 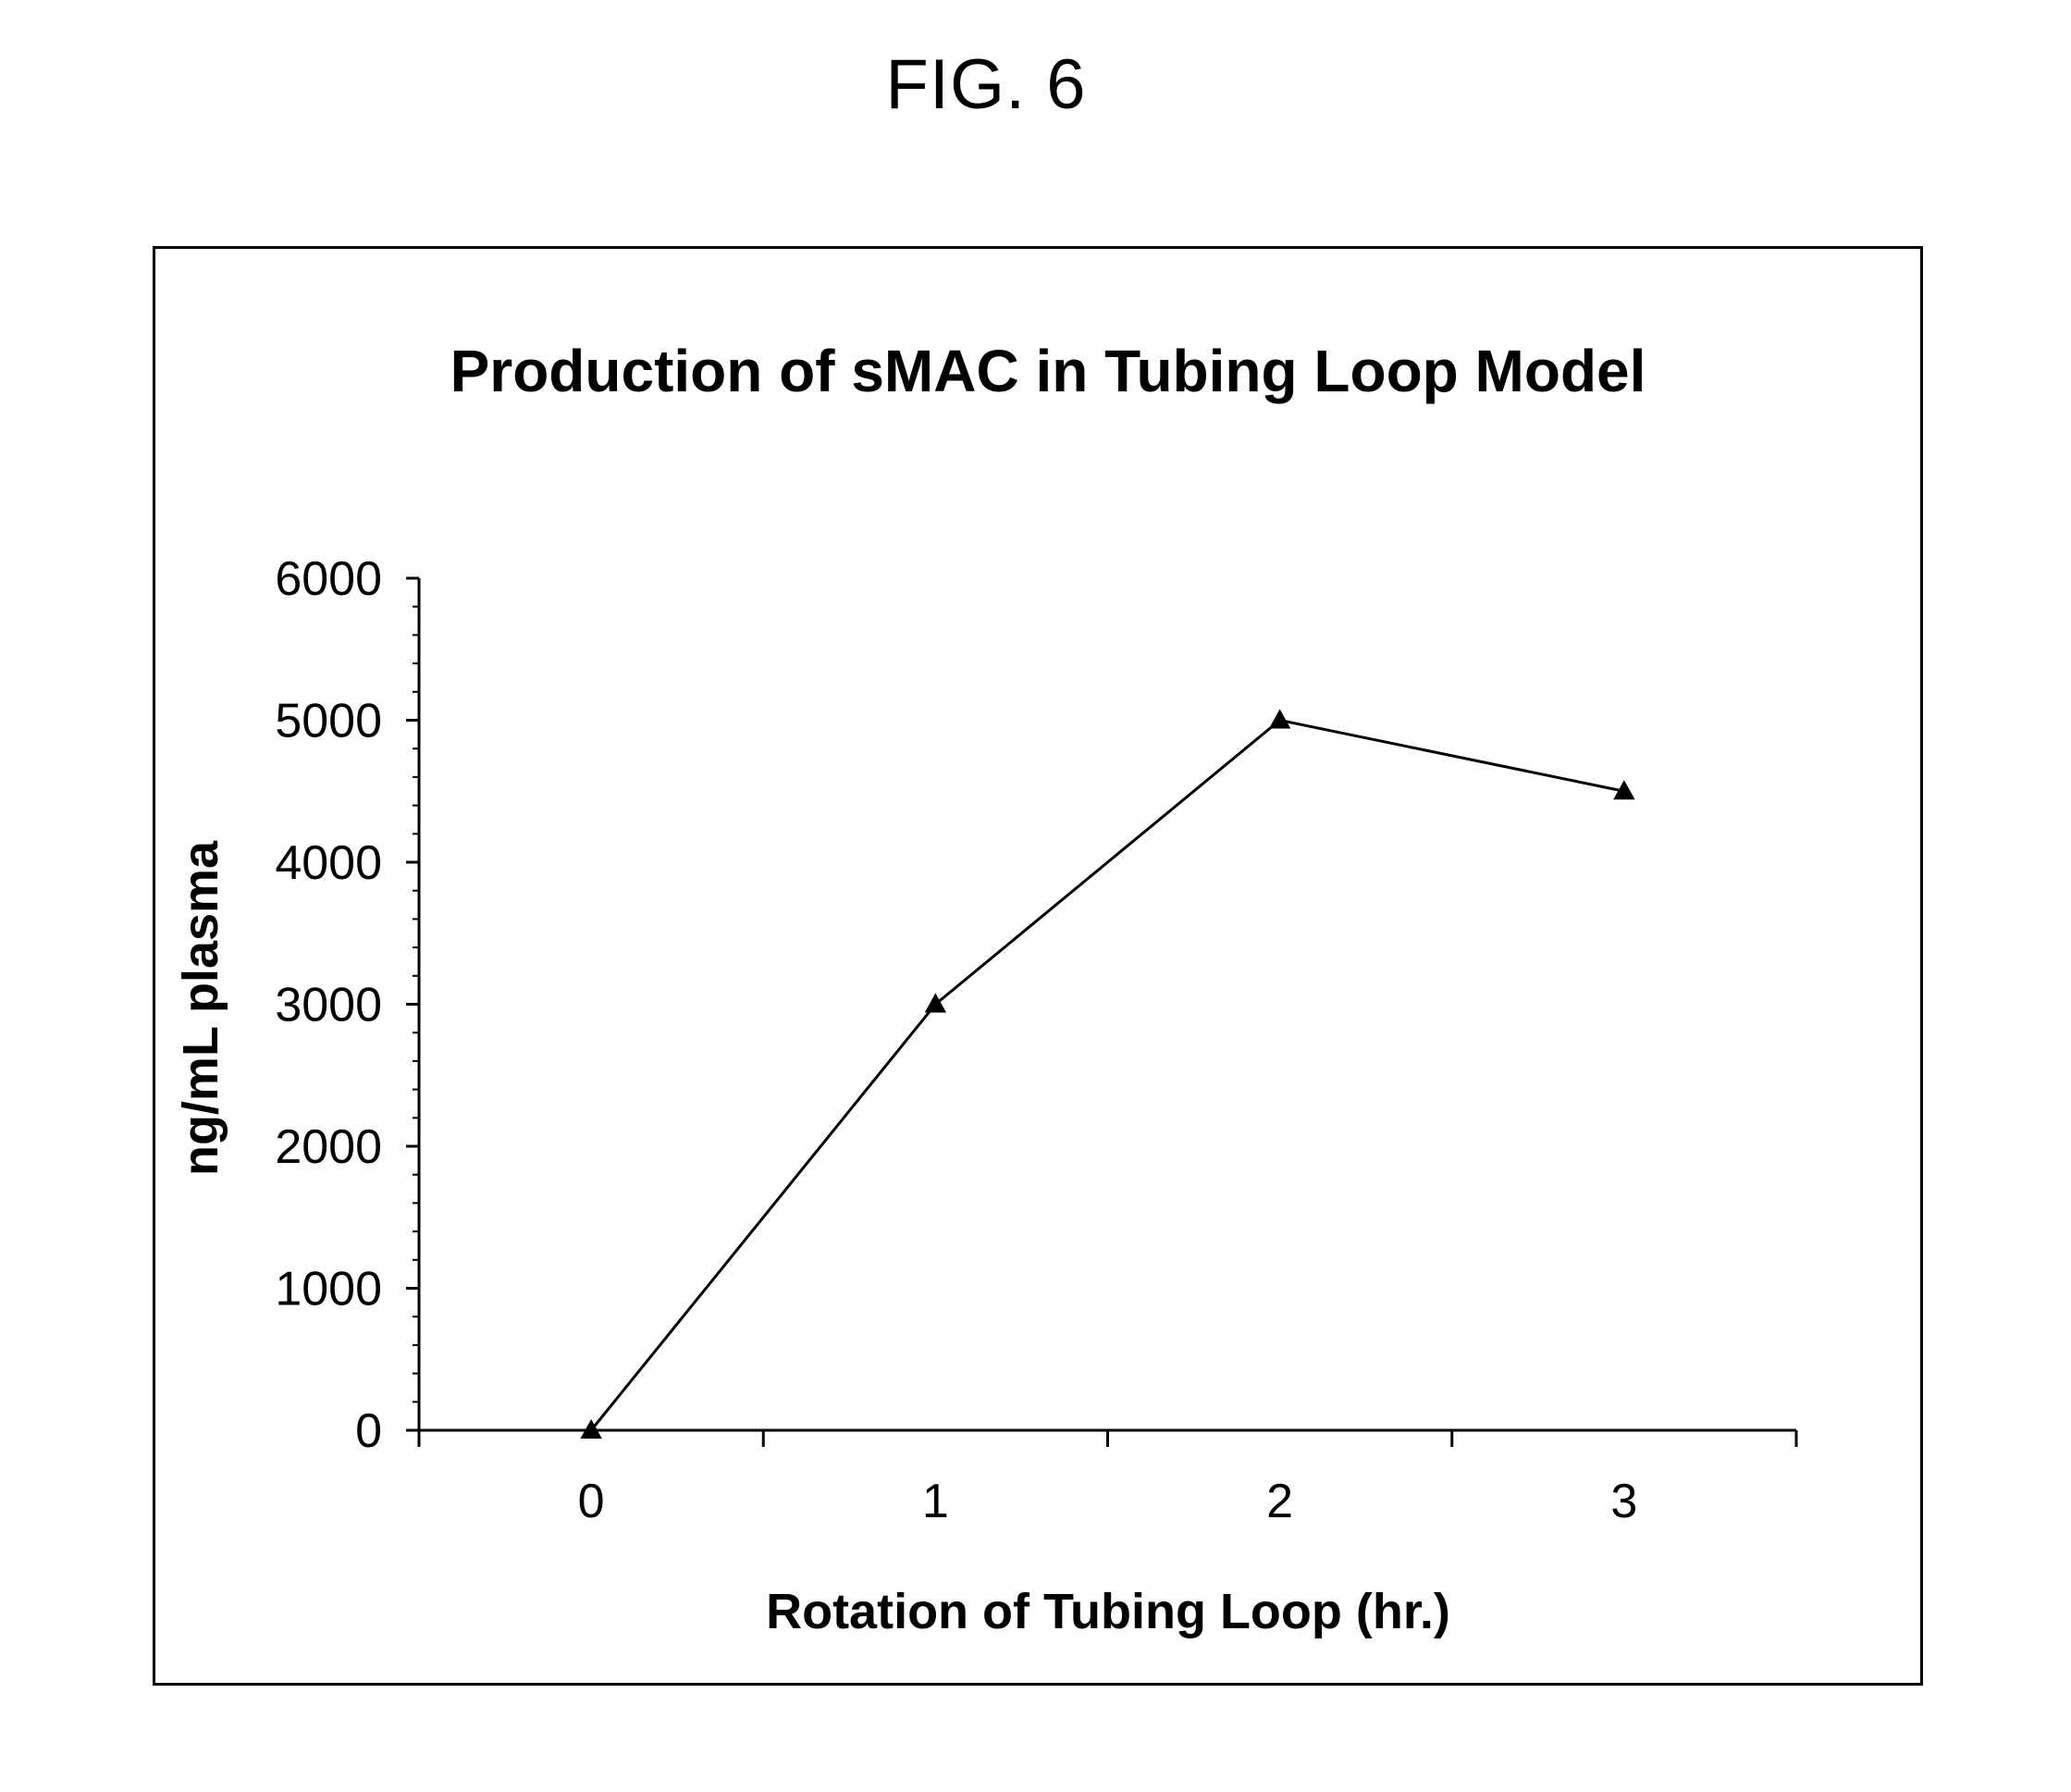 What do you see at coordinates (328, 1289) in the screenshot?
I see `y-tick-label: 1000` at bounding box center [328, 1289].